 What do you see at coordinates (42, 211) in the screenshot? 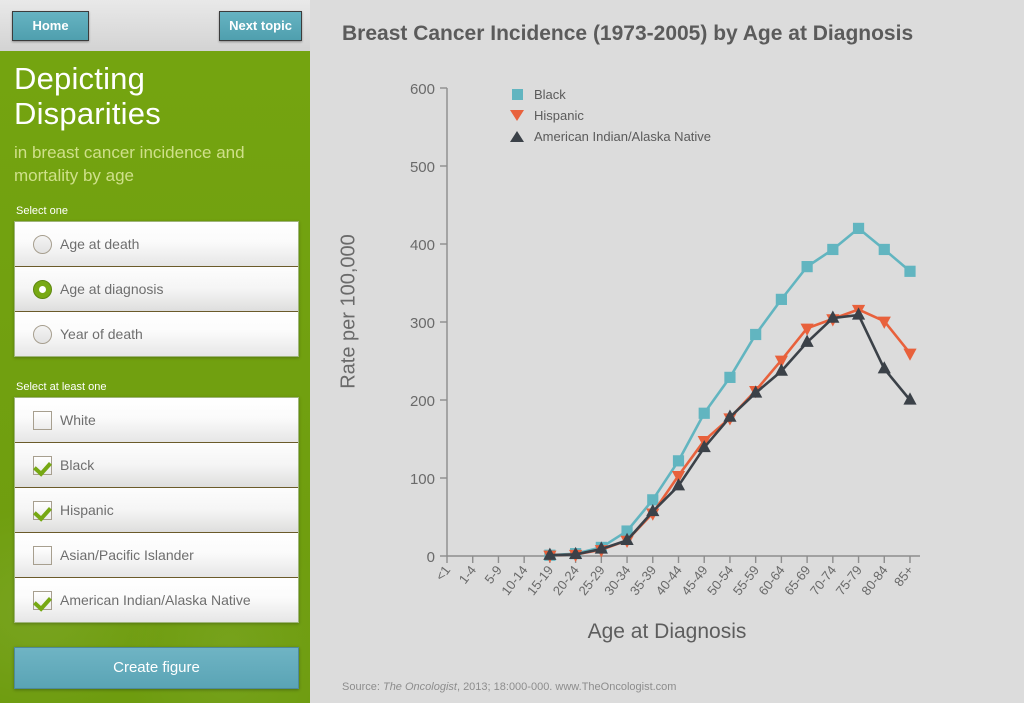
I see `radio-group-label: Select one` at bounding box center [42, 211].